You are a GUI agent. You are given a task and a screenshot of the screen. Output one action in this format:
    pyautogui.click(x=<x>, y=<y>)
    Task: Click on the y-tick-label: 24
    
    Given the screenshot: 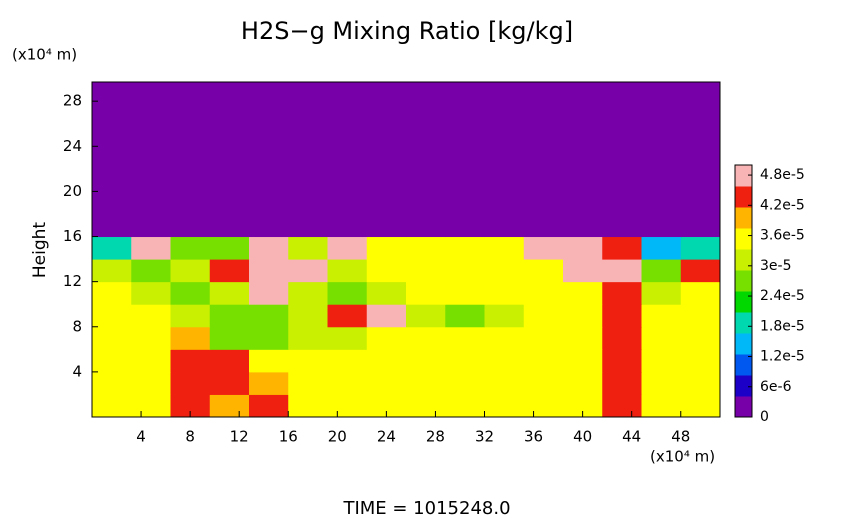 What is the action you would take?
    pyautogui.click(x=72, y=146)
    